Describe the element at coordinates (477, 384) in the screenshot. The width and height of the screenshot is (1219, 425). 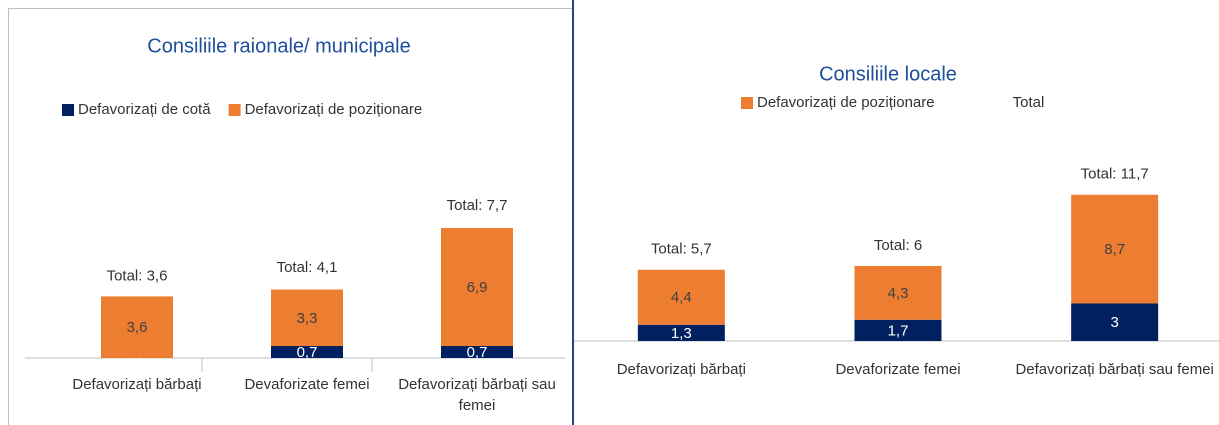
I see `line: Defavorizați bărbați sau` at that location.